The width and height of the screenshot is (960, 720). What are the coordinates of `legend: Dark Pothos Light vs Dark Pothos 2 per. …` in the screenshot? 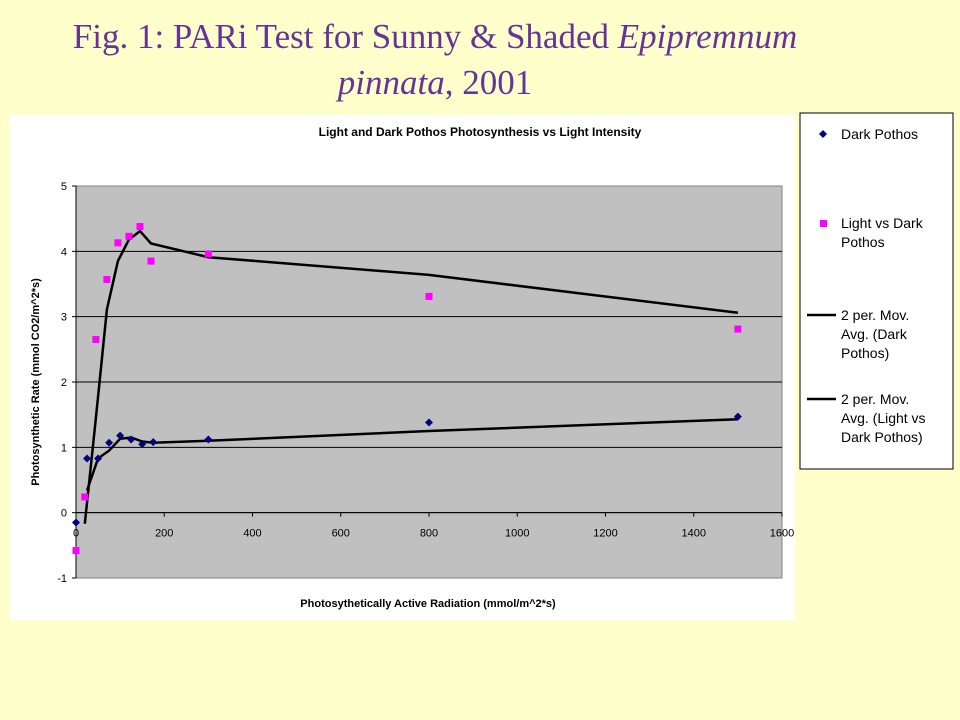 It's located at (876, 291).